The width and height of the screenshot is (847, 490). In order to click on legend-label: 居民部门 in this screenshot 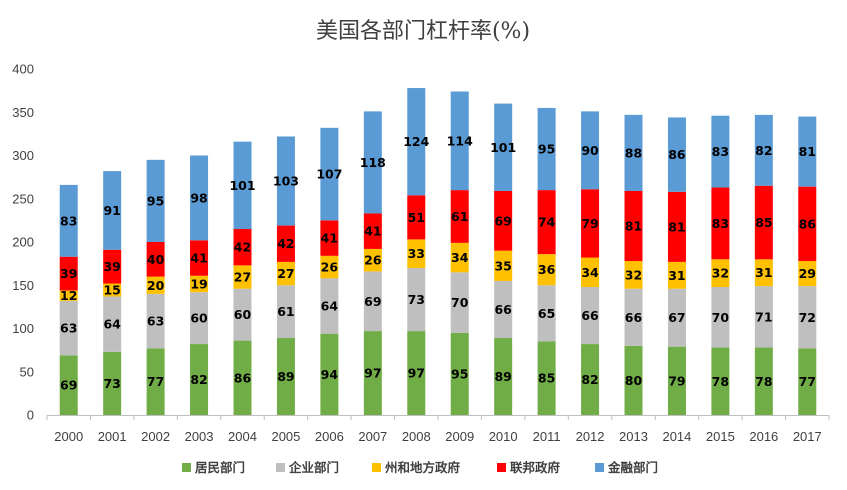, I will do `click(220, 467)`.